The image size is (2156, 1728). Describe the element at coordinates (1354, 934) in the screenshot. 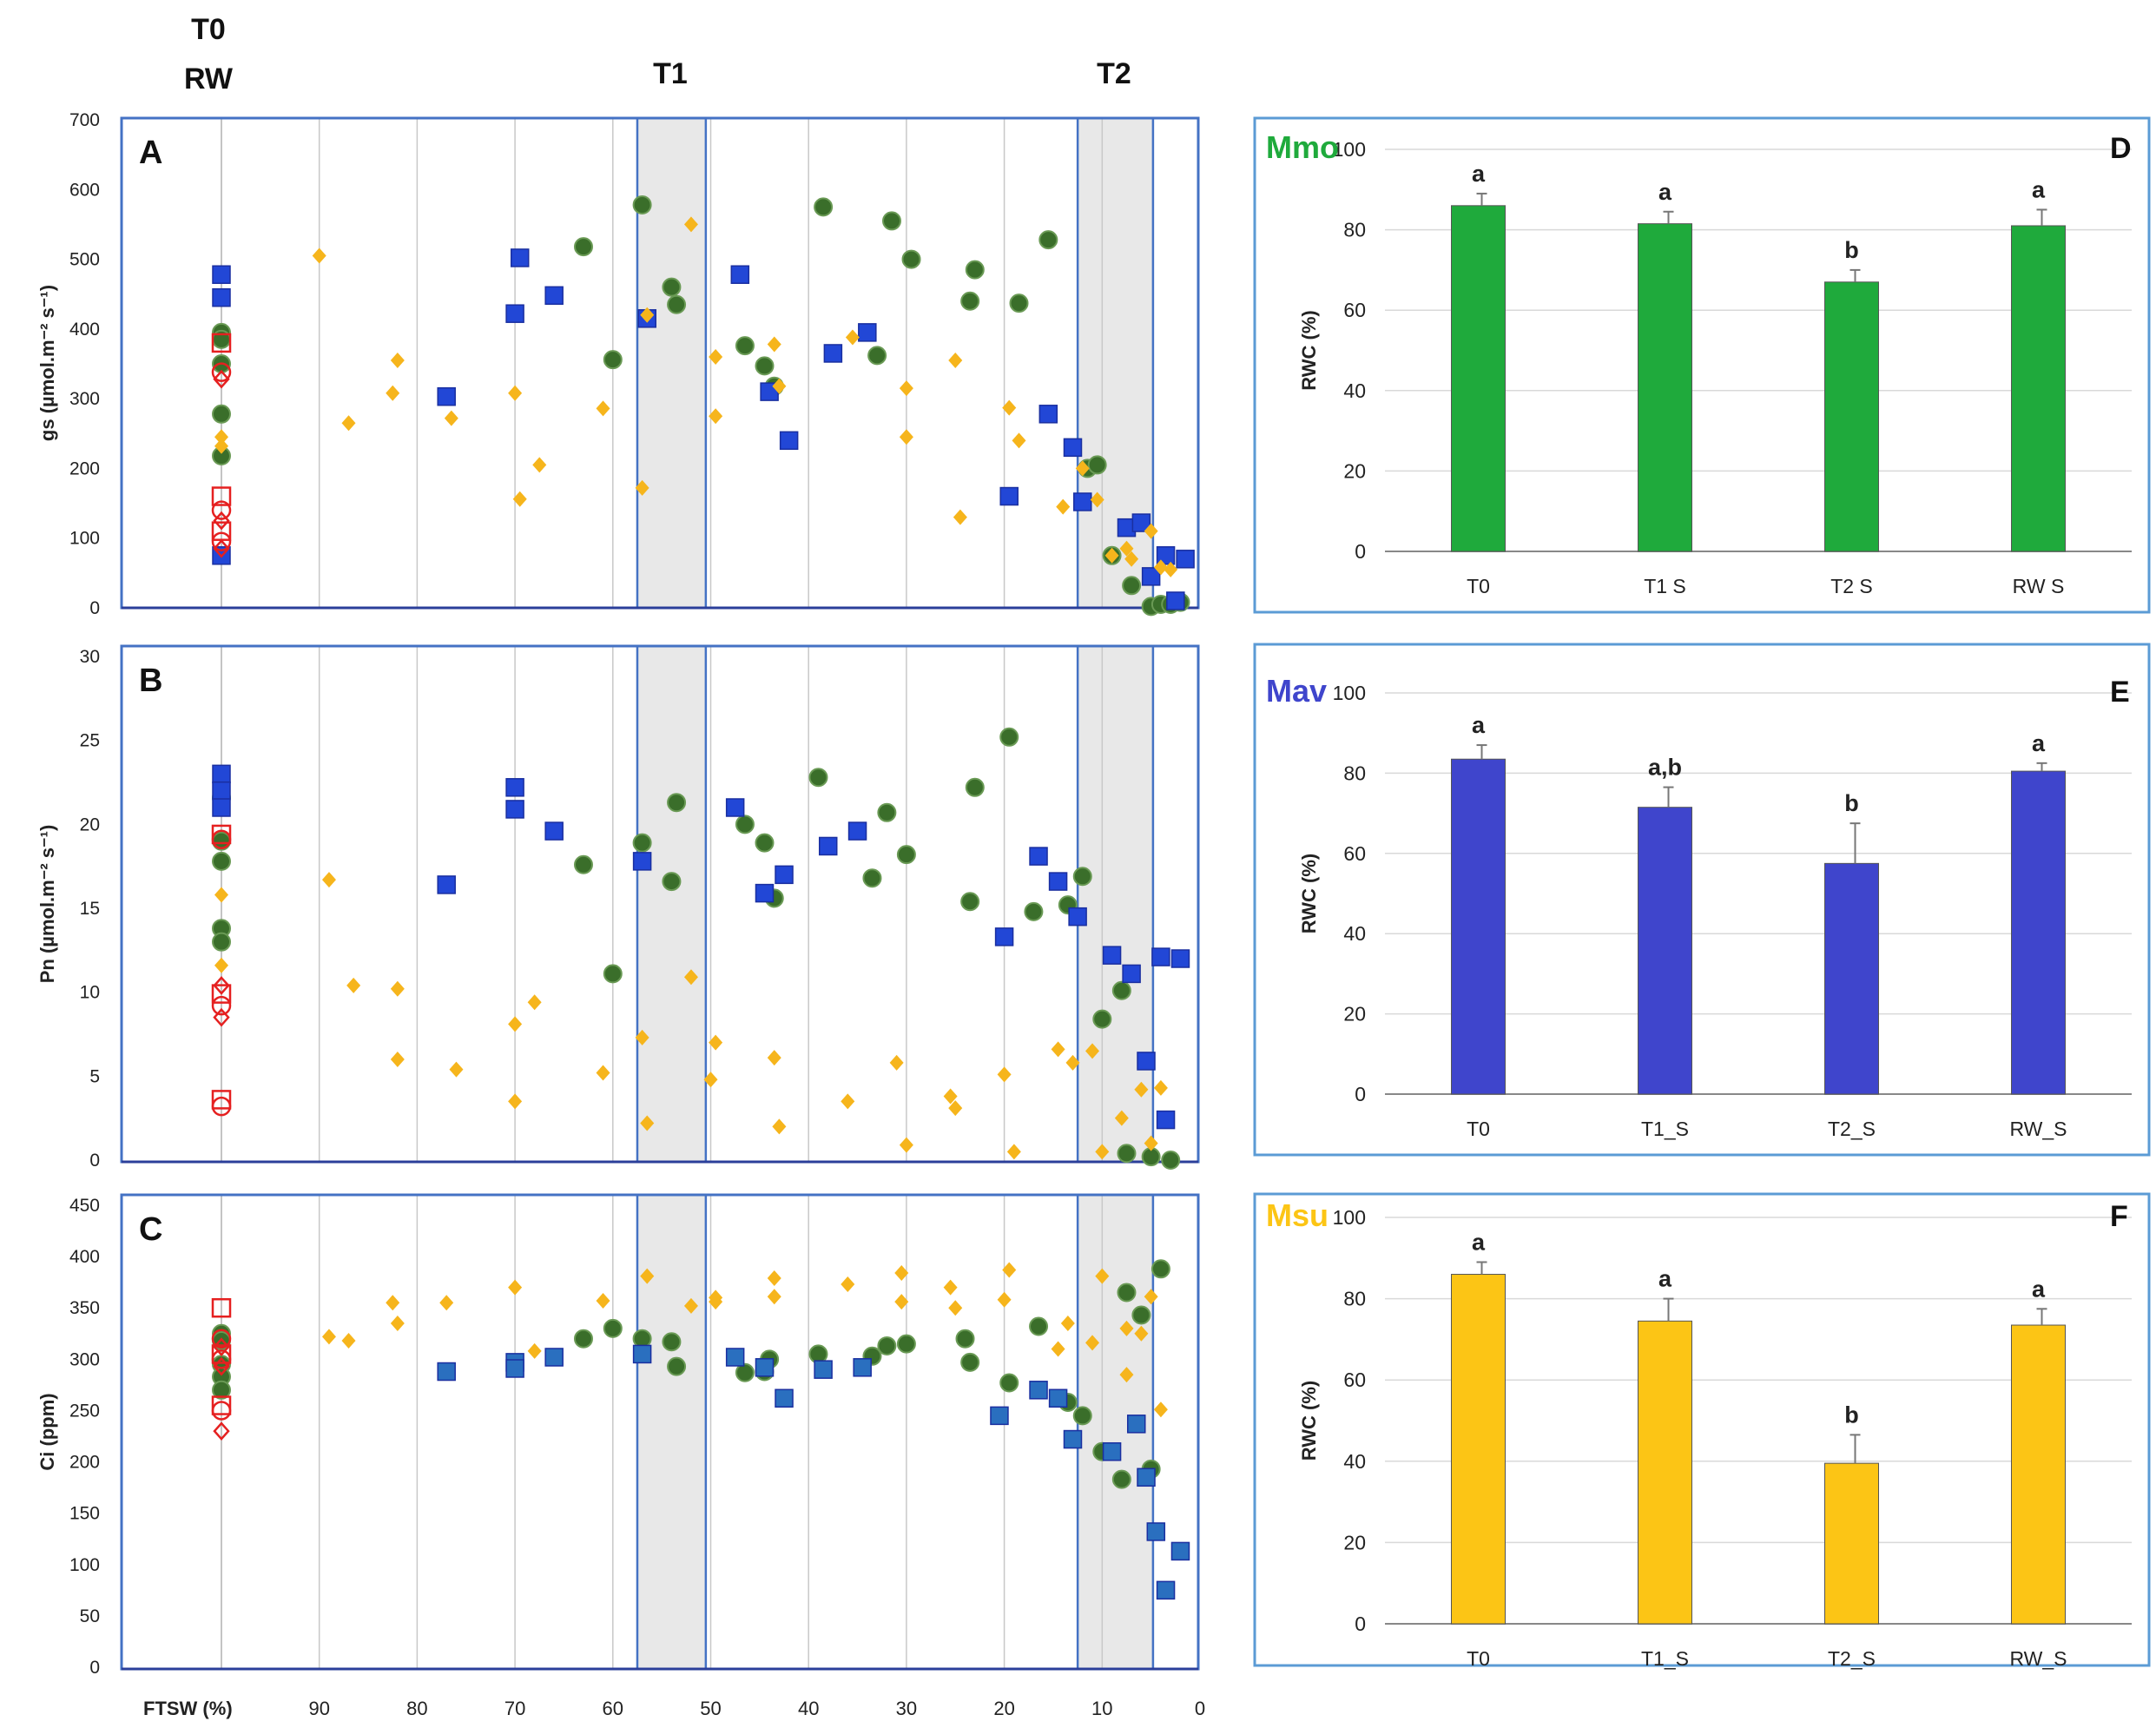

I see `y-tick-label: 40` at that location.